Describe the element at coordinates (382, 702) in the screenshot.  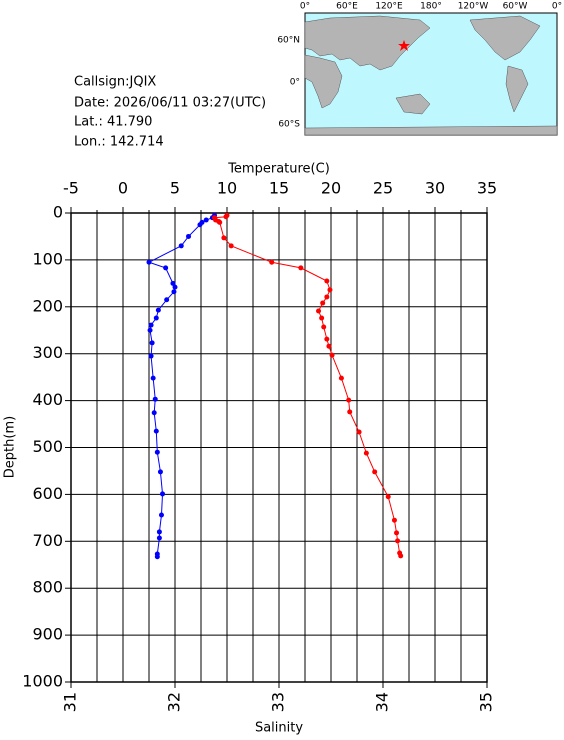
I see `x-tick-label: 34` at that location.